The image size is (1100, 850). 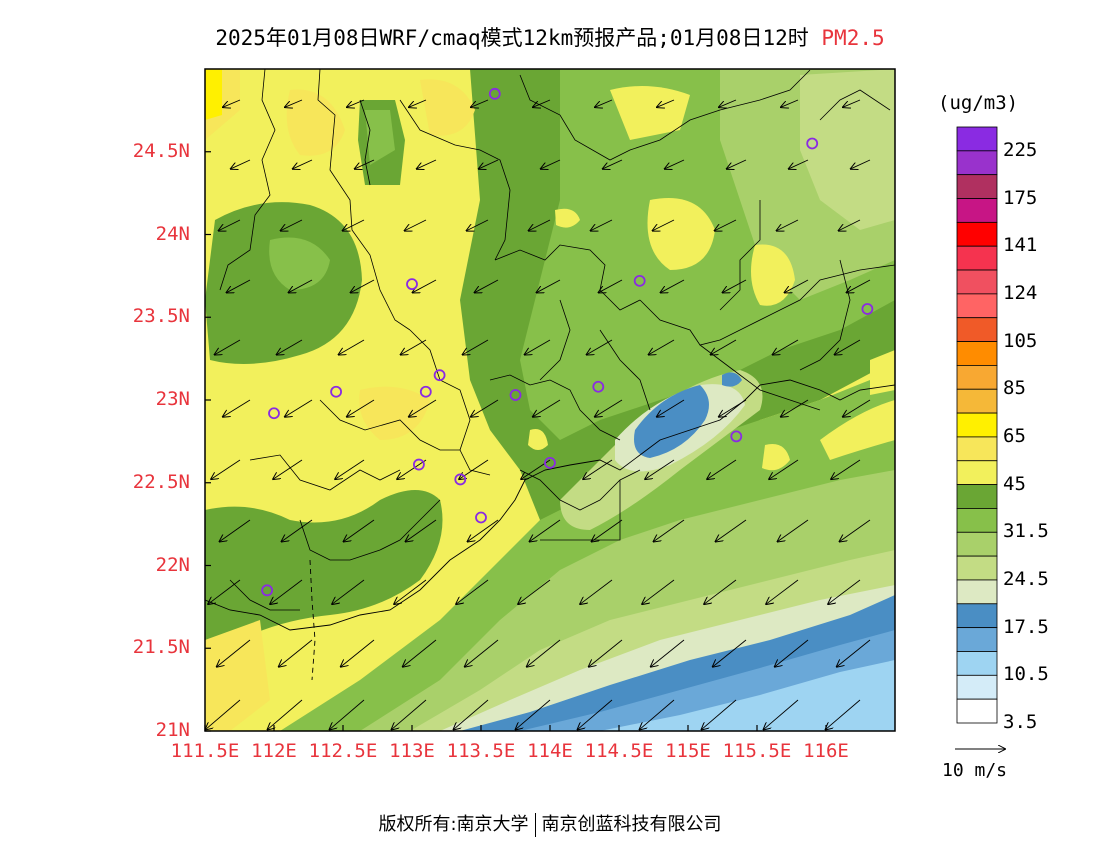 I want to click on copyright-org2: 南京创蓝科技有限公司, so click(x=631, y=824).